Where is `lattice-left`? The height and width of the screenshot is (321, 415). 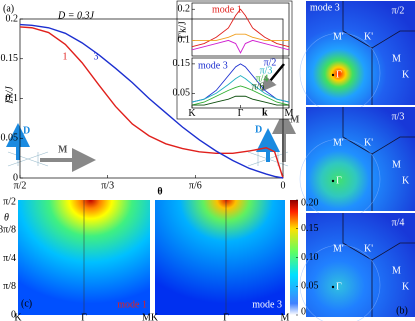 lattice-left is located at coordinates (28, 159).